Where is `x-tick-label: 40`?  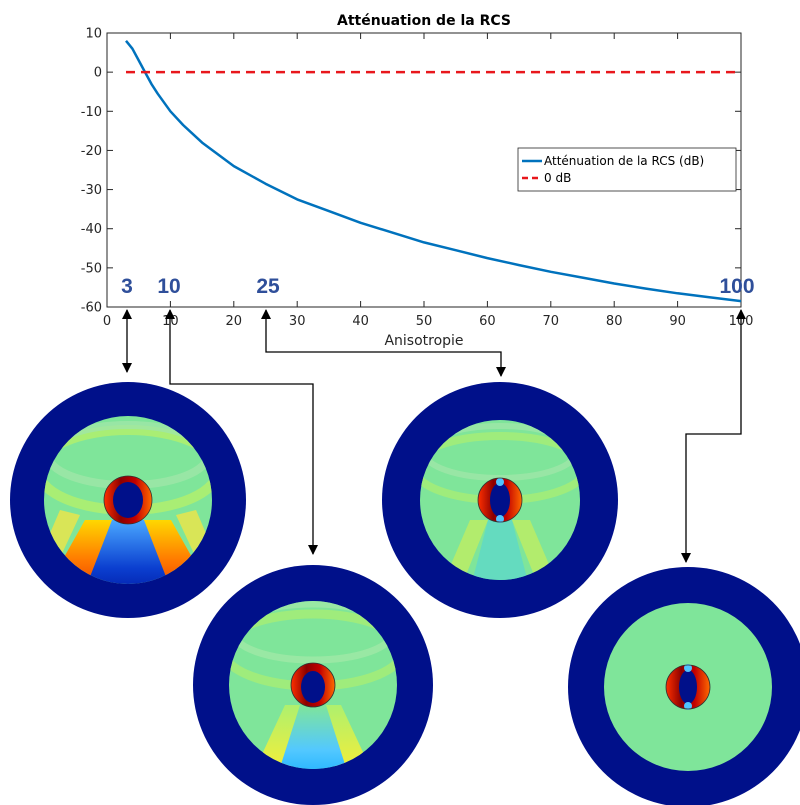
x-tick-label: 40 is located at coordinates (360, 321).